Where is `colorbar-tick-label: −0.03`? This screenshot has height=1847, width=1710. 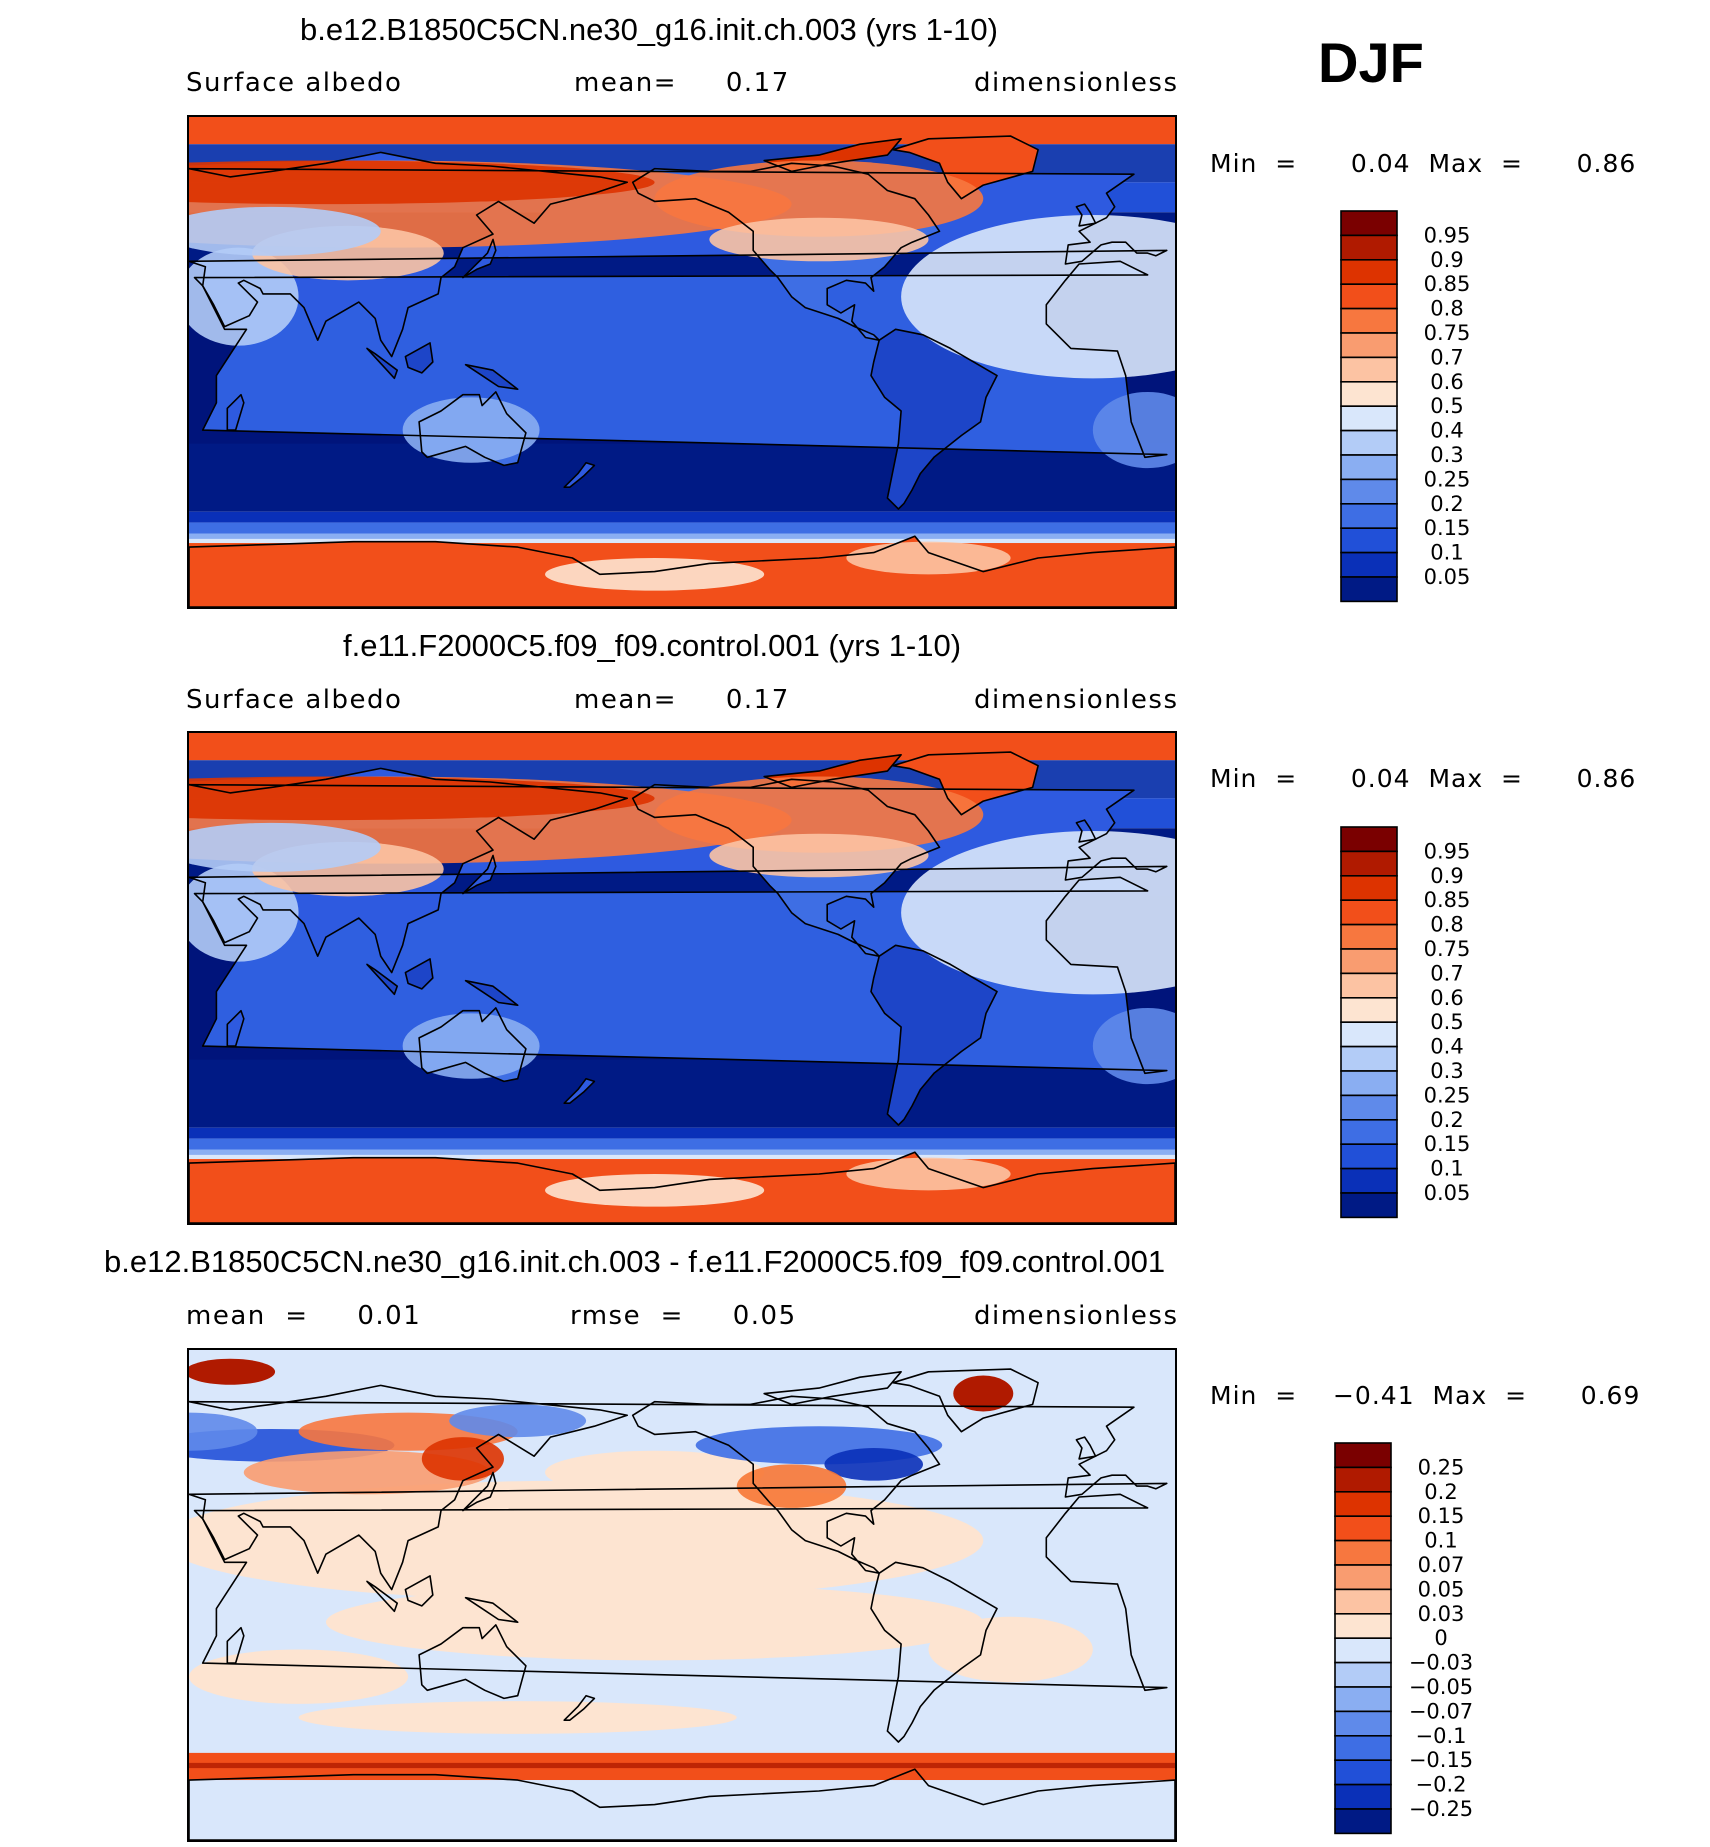
colorbar-tick-label: −0.03 is located at coordinates (1441, 1663).